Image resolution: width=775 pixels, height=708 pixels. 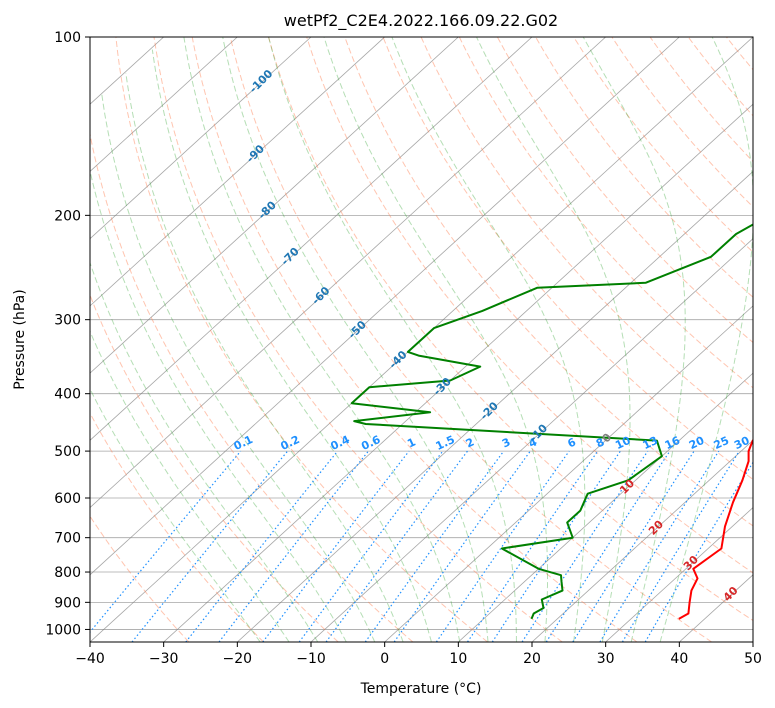 I want to click on y-tick-label: 900, so click(x=67, y=603).